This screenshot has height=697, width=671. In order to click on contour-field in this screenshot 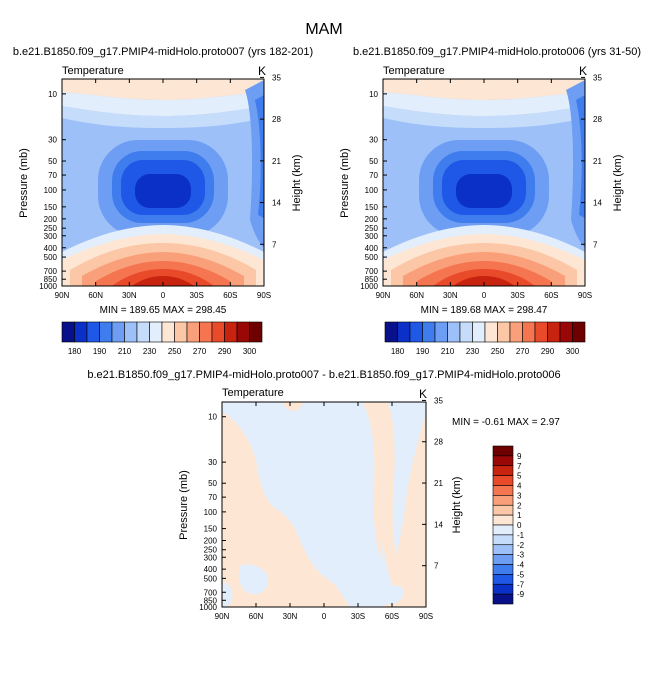, I will do `click(163, 182)`.